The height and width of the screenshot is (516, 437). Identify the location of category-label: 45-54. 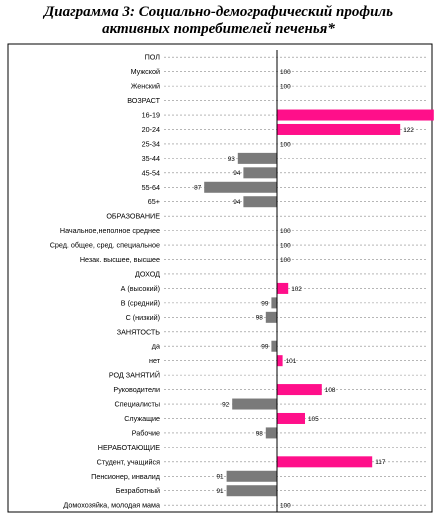
(151, 172).